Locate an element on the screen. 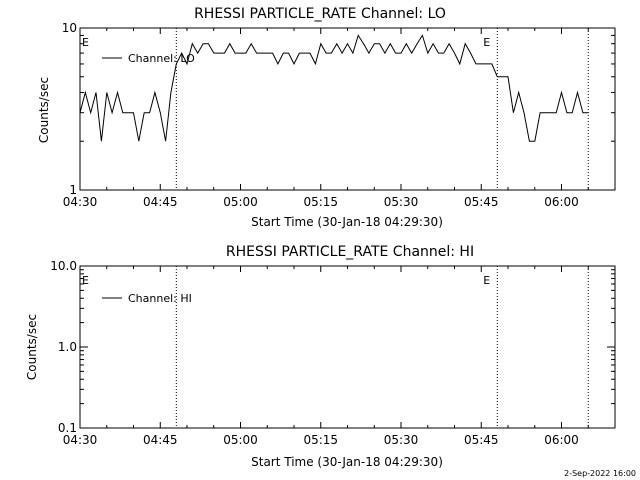 The image size is (640, 480). legend-hi: Channel: HI is located at coordinates (147, 298).